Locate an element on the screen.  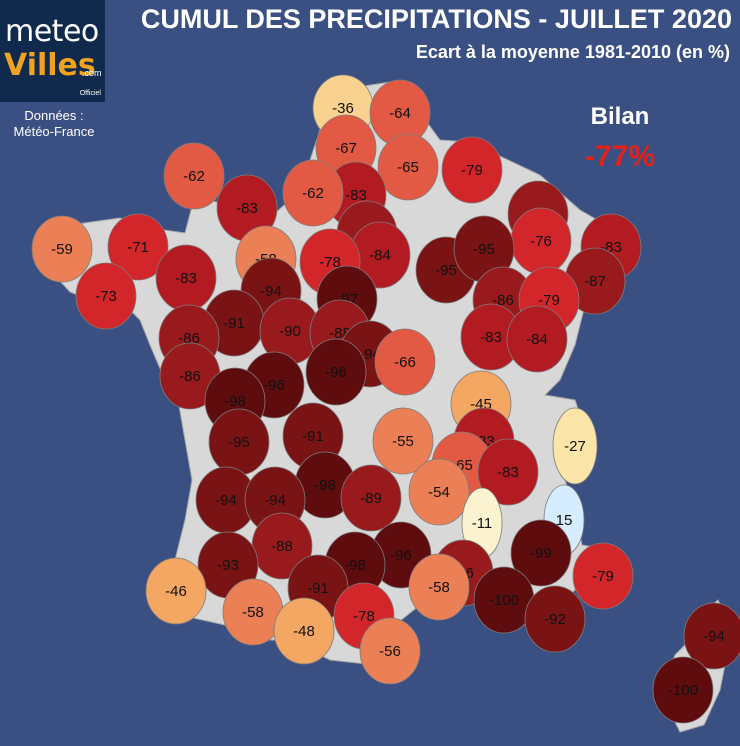
department-value: -92 is located at coordinates (555, 619).